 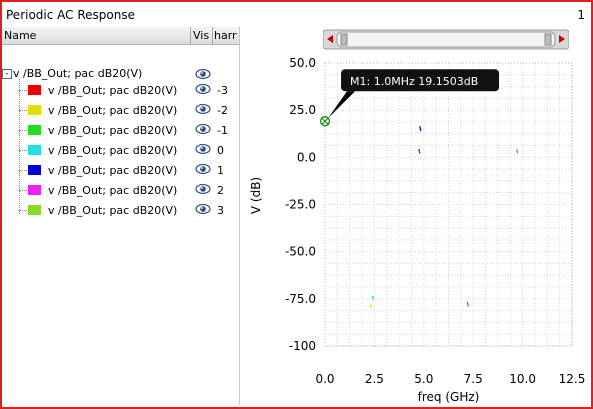 What do you see at coordinates (324, 379) in the screenshot?
I see `x-tick-label: 0.0` at bounding box center [324, 379].